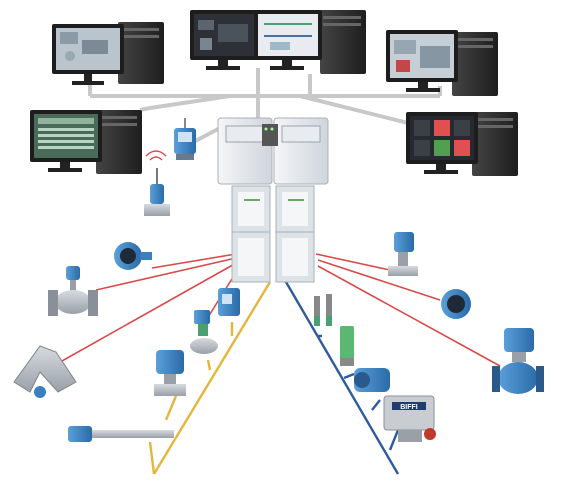 This screenshot has height=482, width=568. I want to click on photo-sensor, so click(347, 346).